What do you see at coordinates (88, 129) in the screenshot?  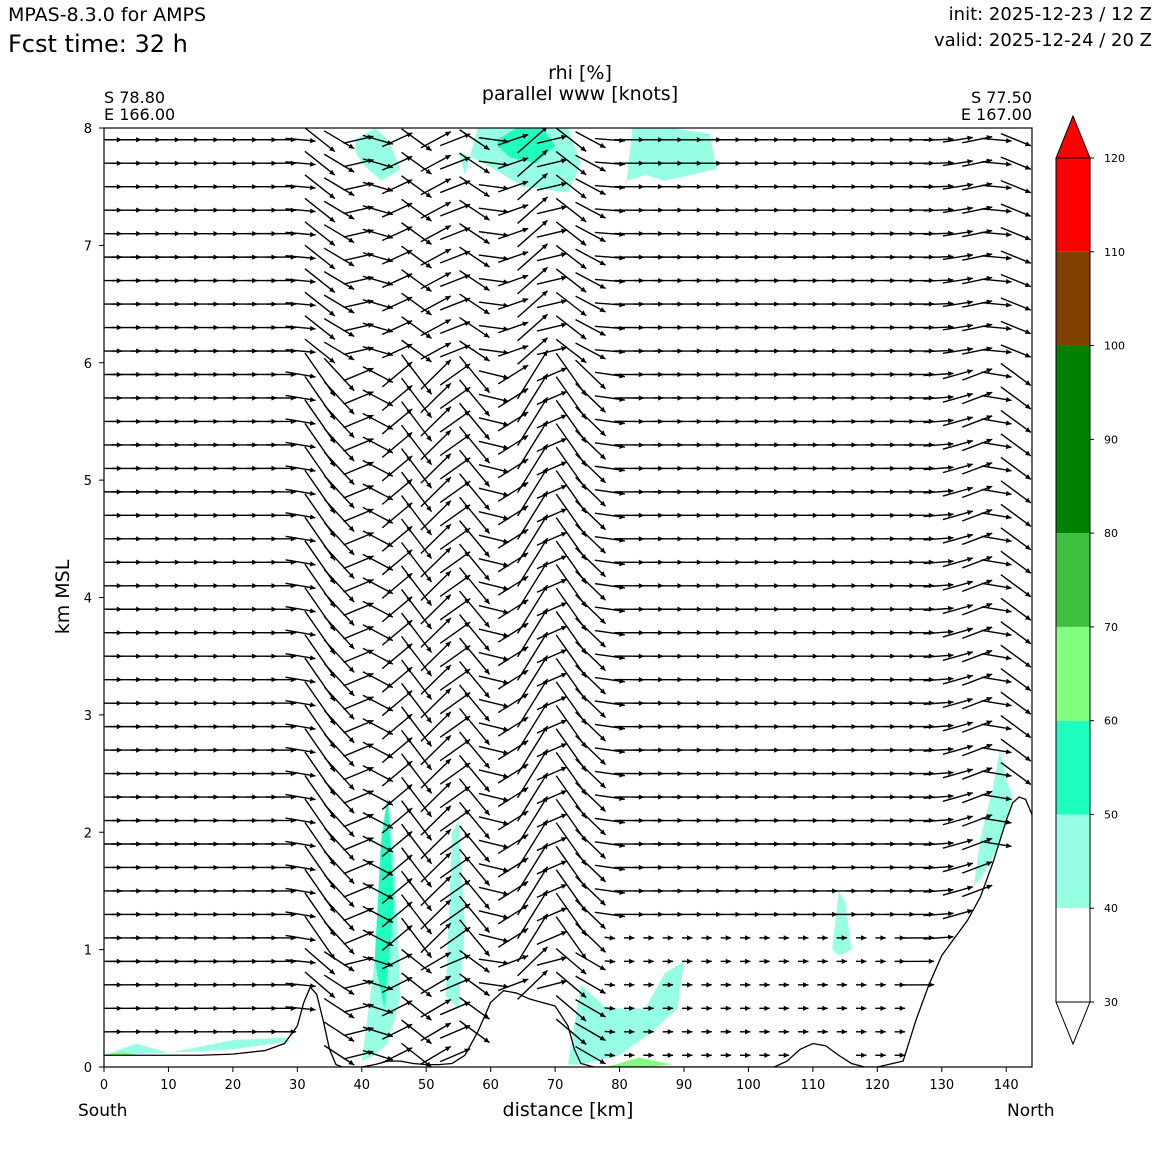 I see `y-tick-label: 8` at bounding box center [88, 129].